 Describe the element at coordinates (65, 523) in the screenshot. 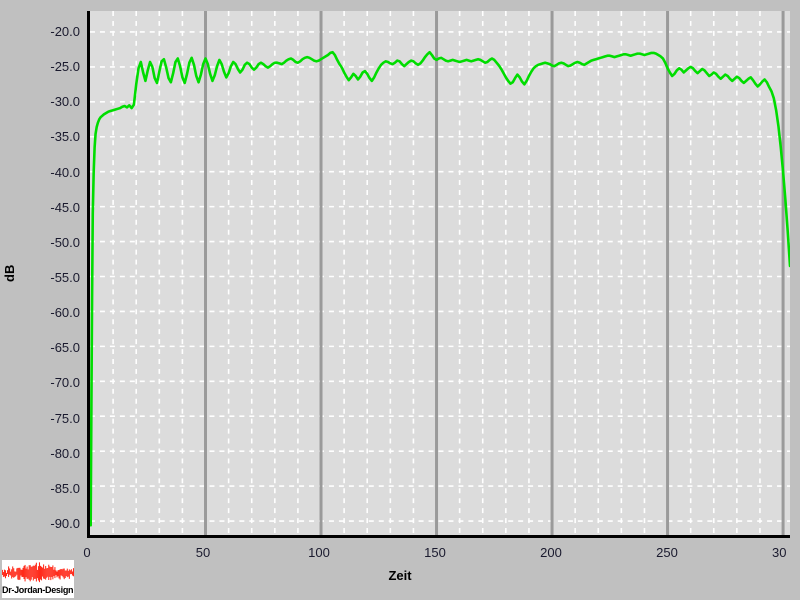

I see `y-tick-label: -90.0` at that location.